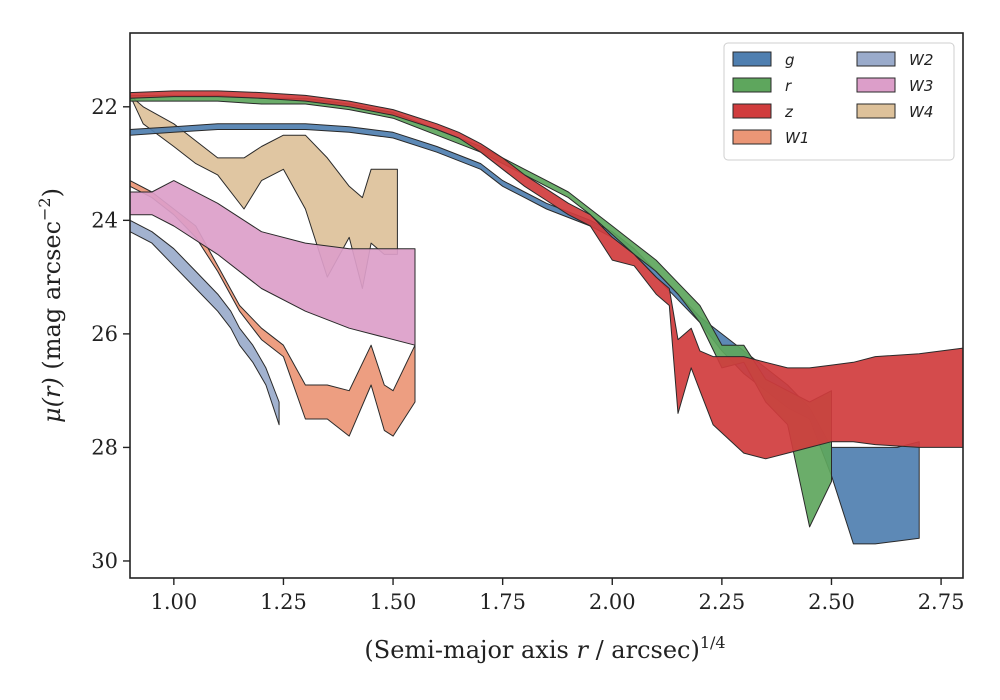 The width and height of the screenshot is (1000, 700). What do you see at coordinates (752, 59) in the screenshot?
I see `legend-swatch-g` at bounding box center [752, 59].